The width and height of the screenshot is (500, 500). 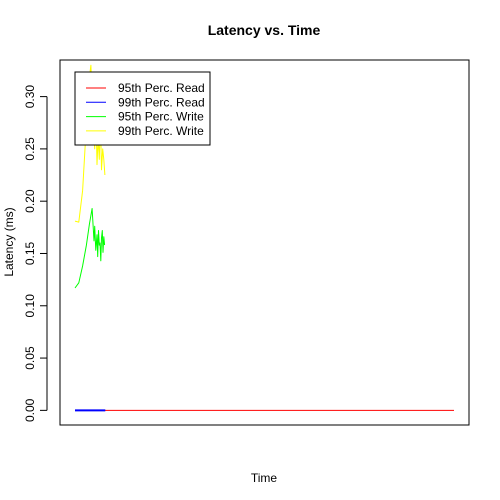 I want to click on y-axis-label: Latency (ms), so click(x=9, y=241).